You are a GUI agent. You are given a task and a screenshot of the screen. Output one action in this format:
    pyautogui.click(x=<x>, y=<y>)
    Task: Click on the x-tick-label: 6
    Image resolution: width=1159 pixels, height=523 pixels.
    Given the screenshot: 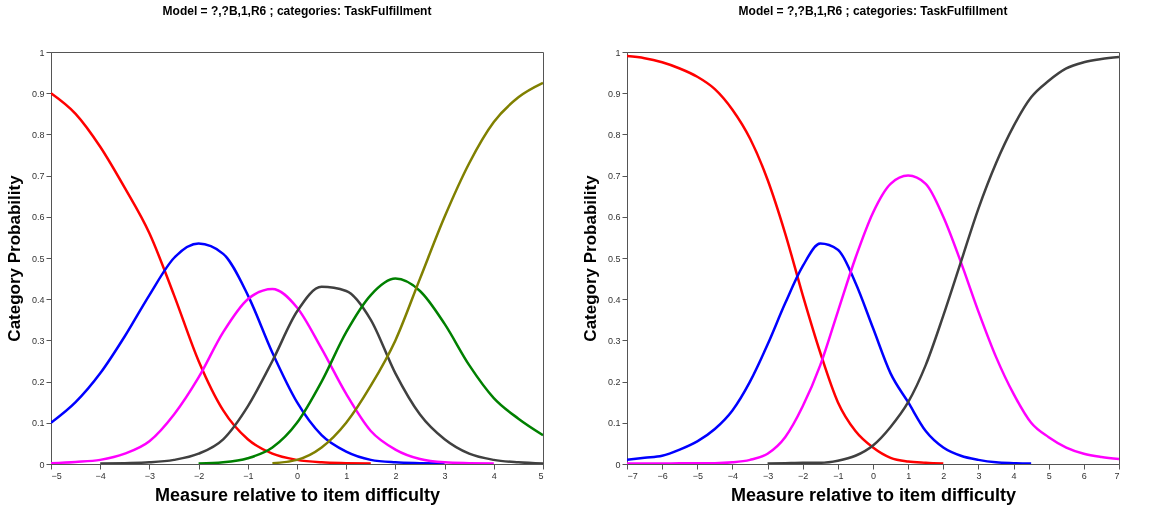 What is the action you would take?
    pyautogui.click(x=1084, y=475)
    